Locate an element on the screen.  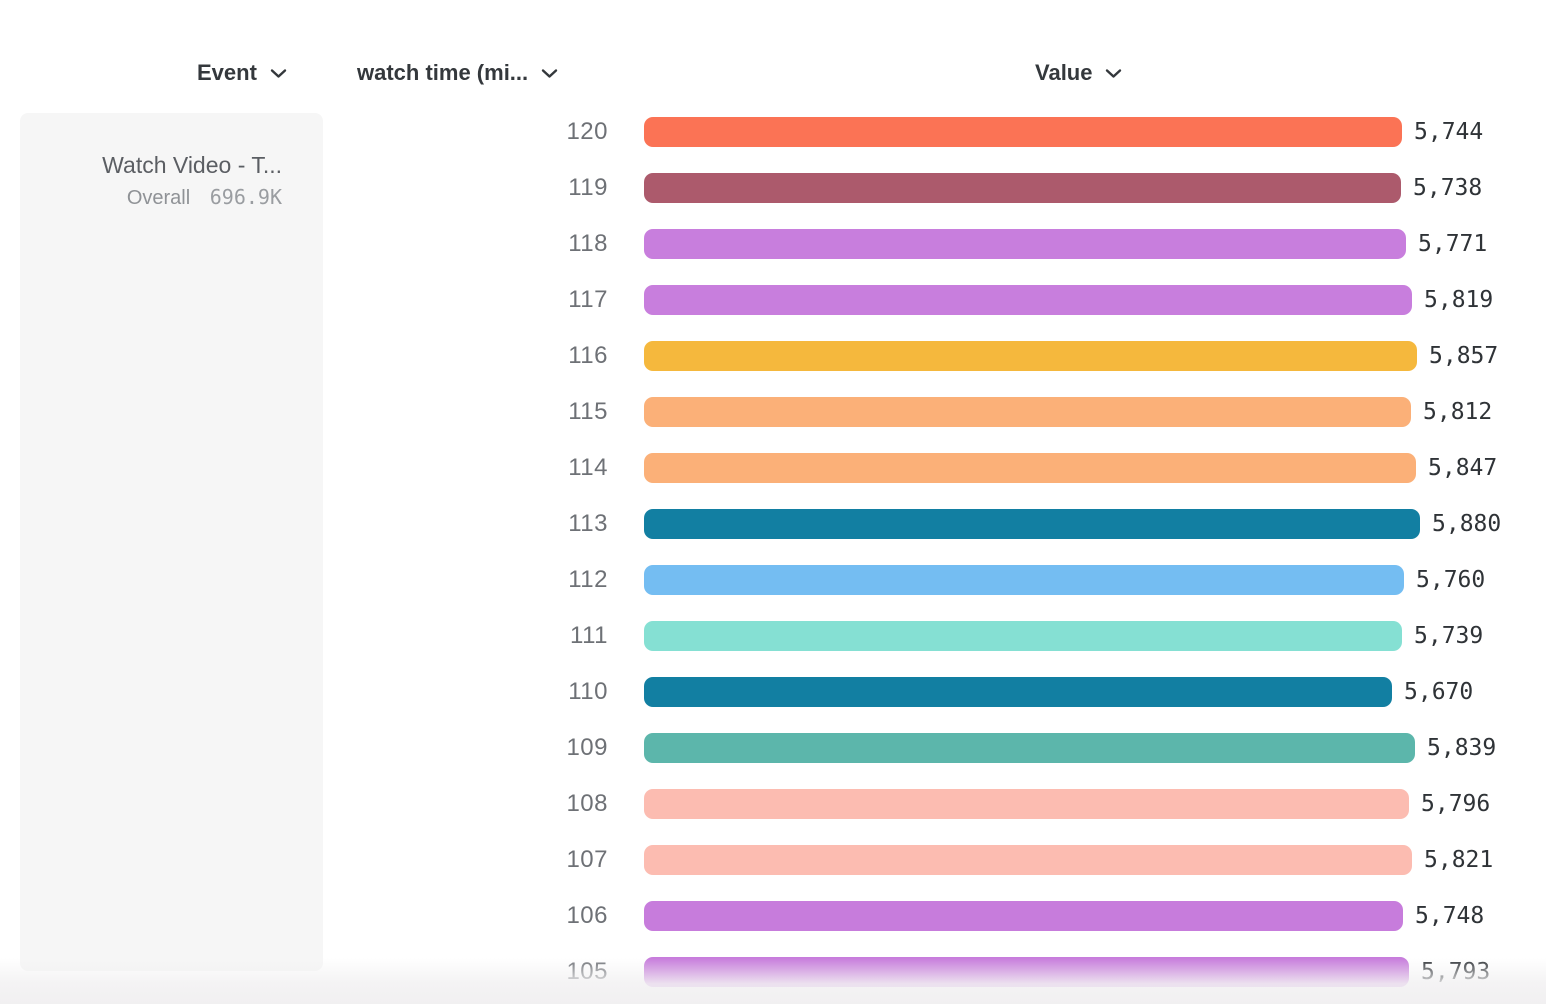
bar-value-label: 5,739 is located at coordinates (1449, 636).